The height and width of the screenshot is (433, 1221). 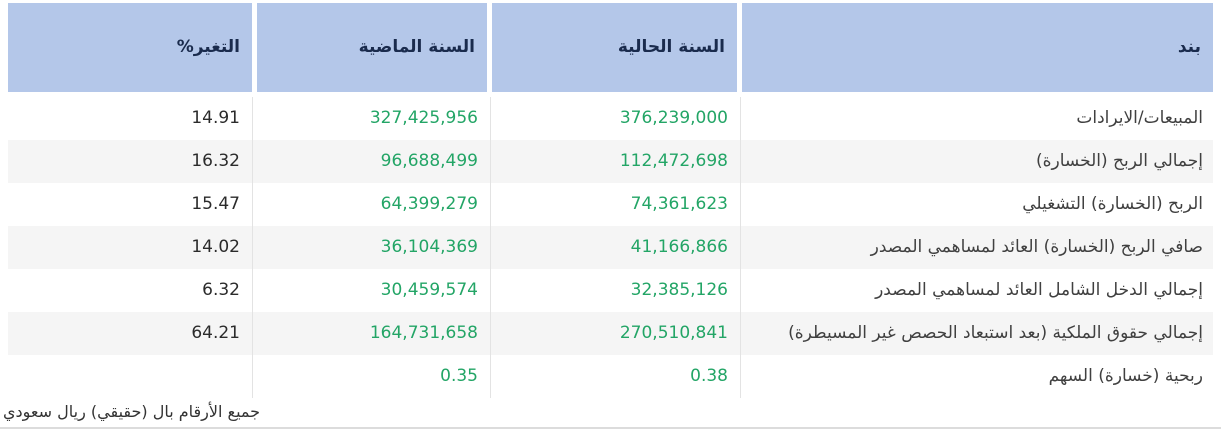 I want to click on row-previous-year-value: 96,688,499, so click(x=371, y=161).